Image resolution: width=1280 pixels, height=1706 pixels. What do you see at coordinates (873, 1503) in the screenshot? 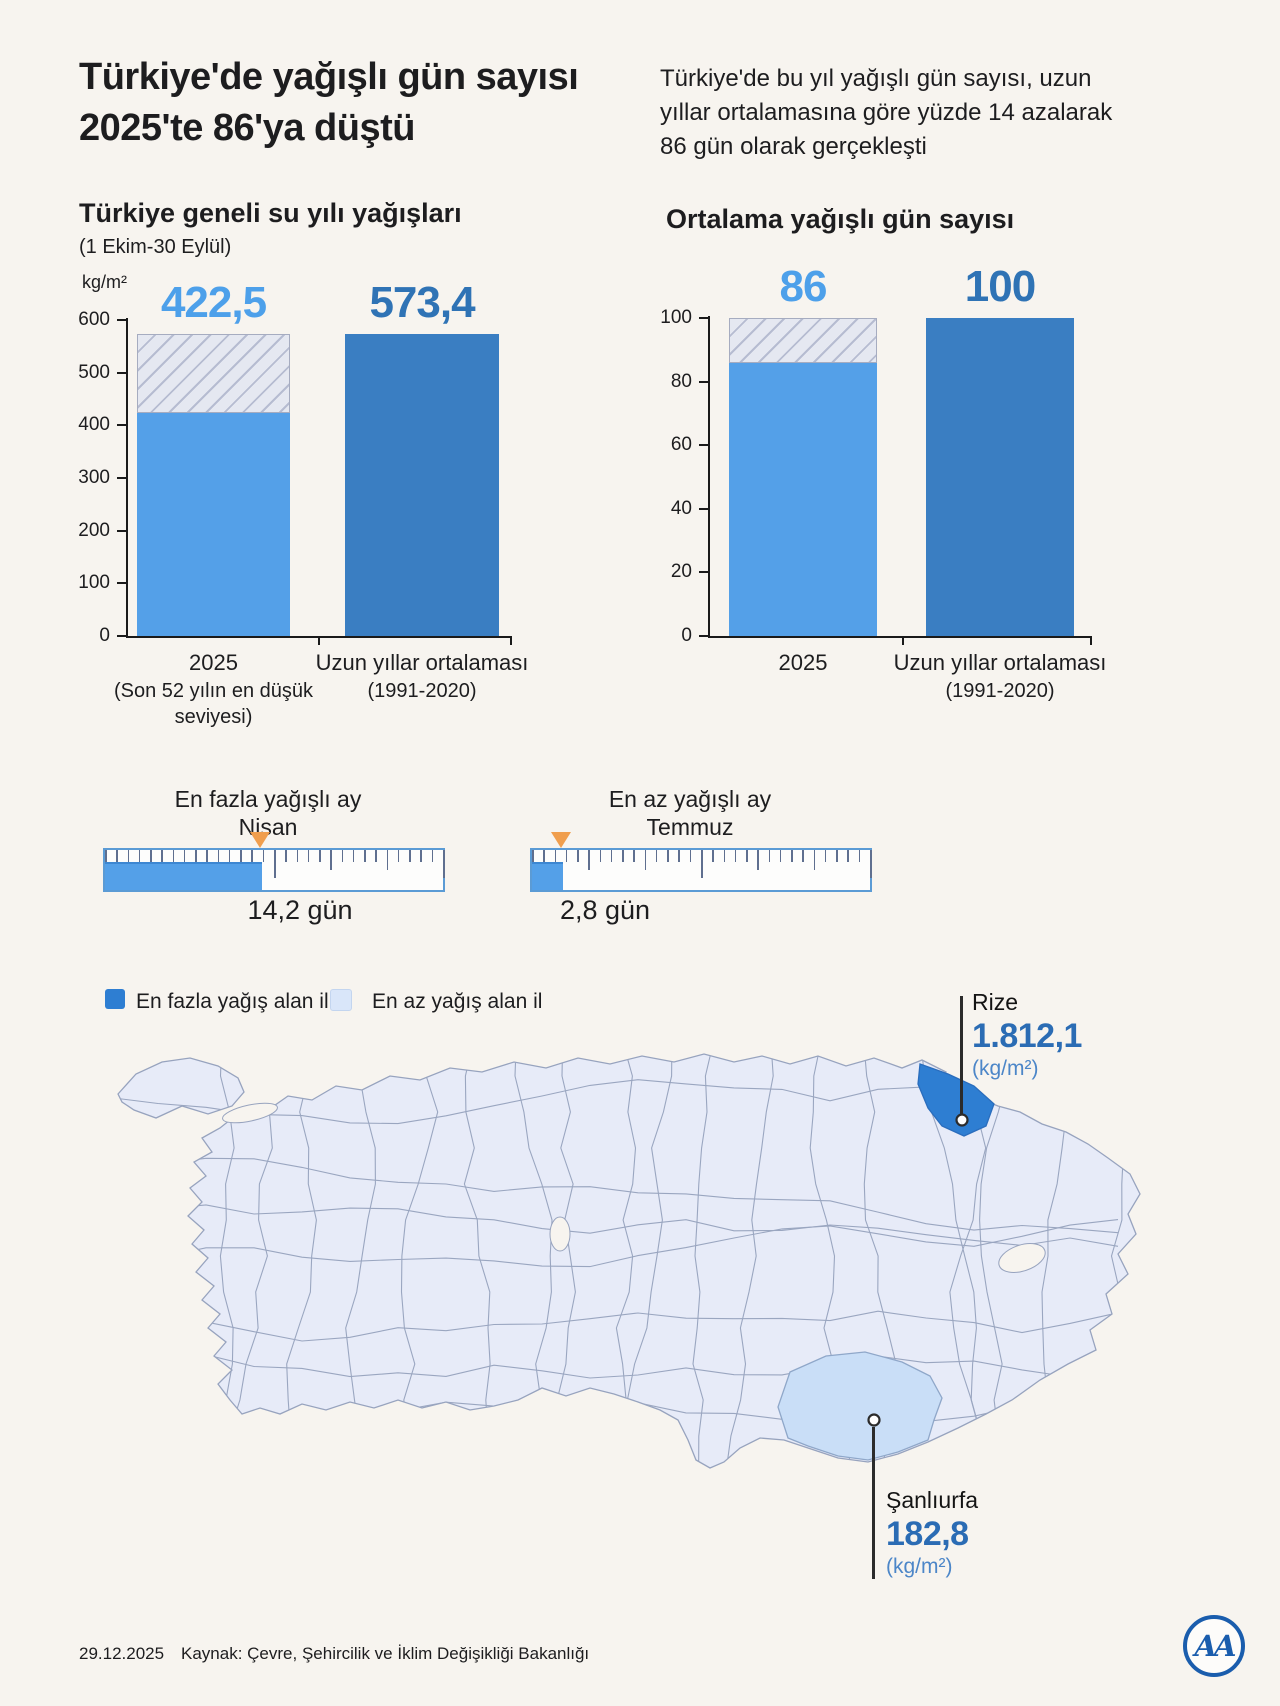
I see `sanliurfa-callout-line` at bounding box center [873, 1503].